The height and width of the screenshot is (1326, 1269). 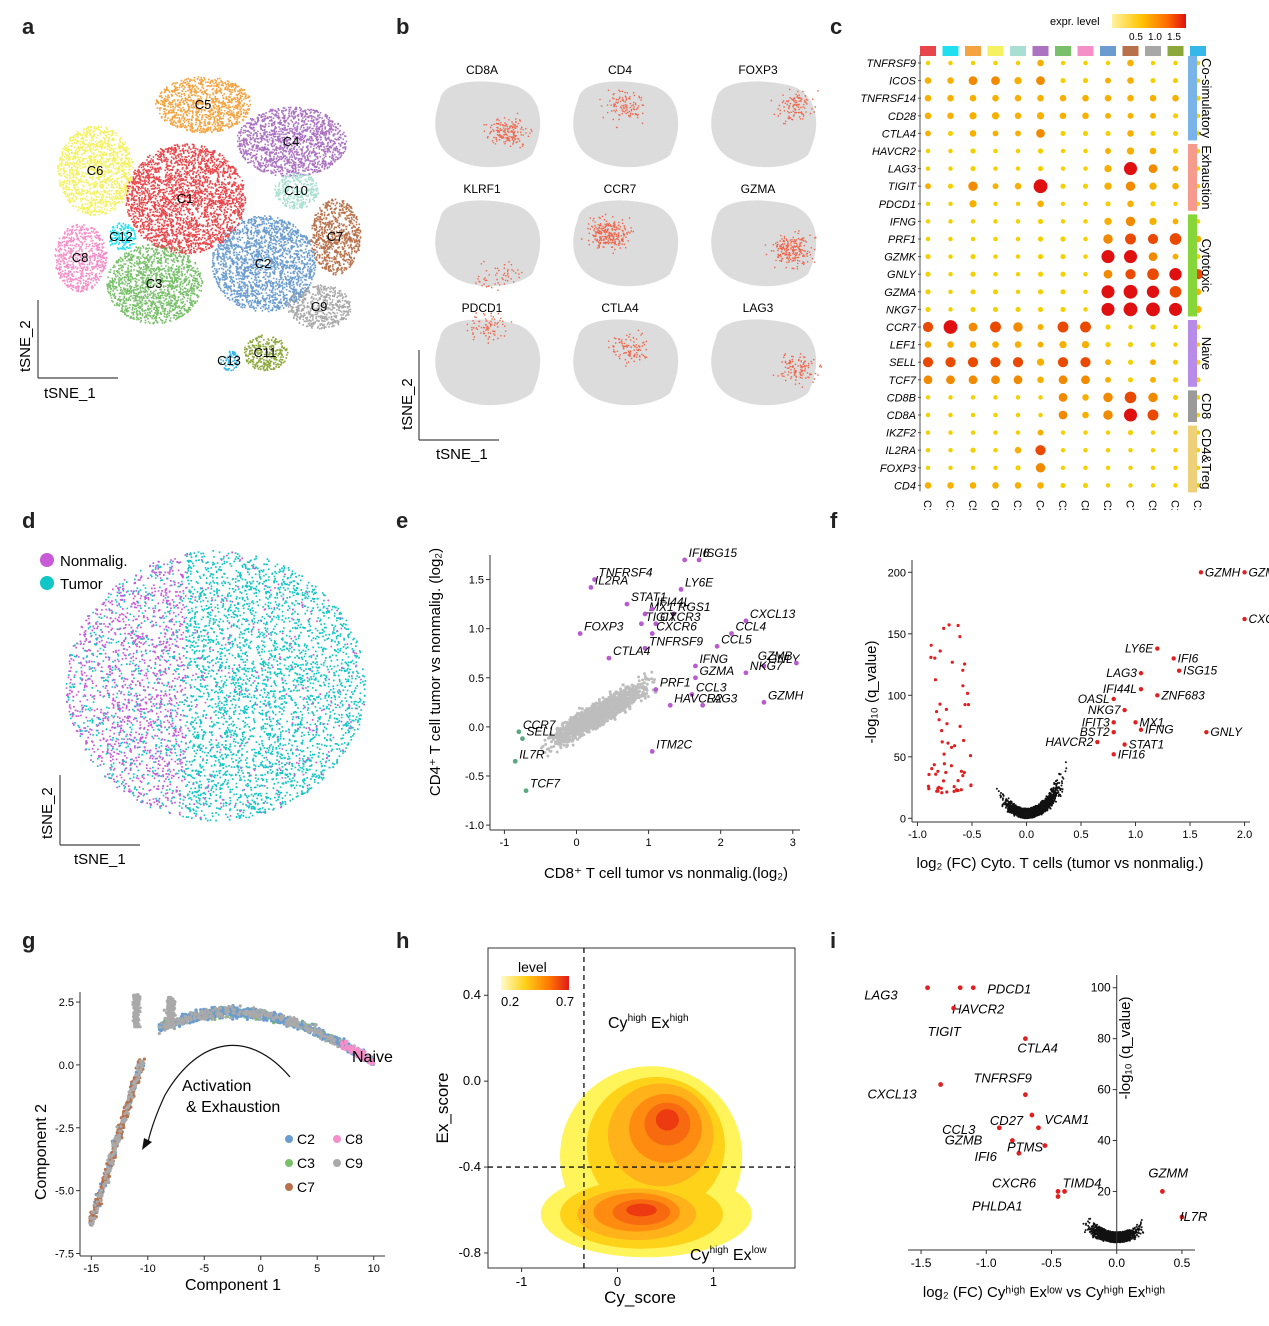 What do you see at coordinates (1121, 673) in the screenshot?
I see `f-point-label: LAG3` at bounding box center [1121, 673].